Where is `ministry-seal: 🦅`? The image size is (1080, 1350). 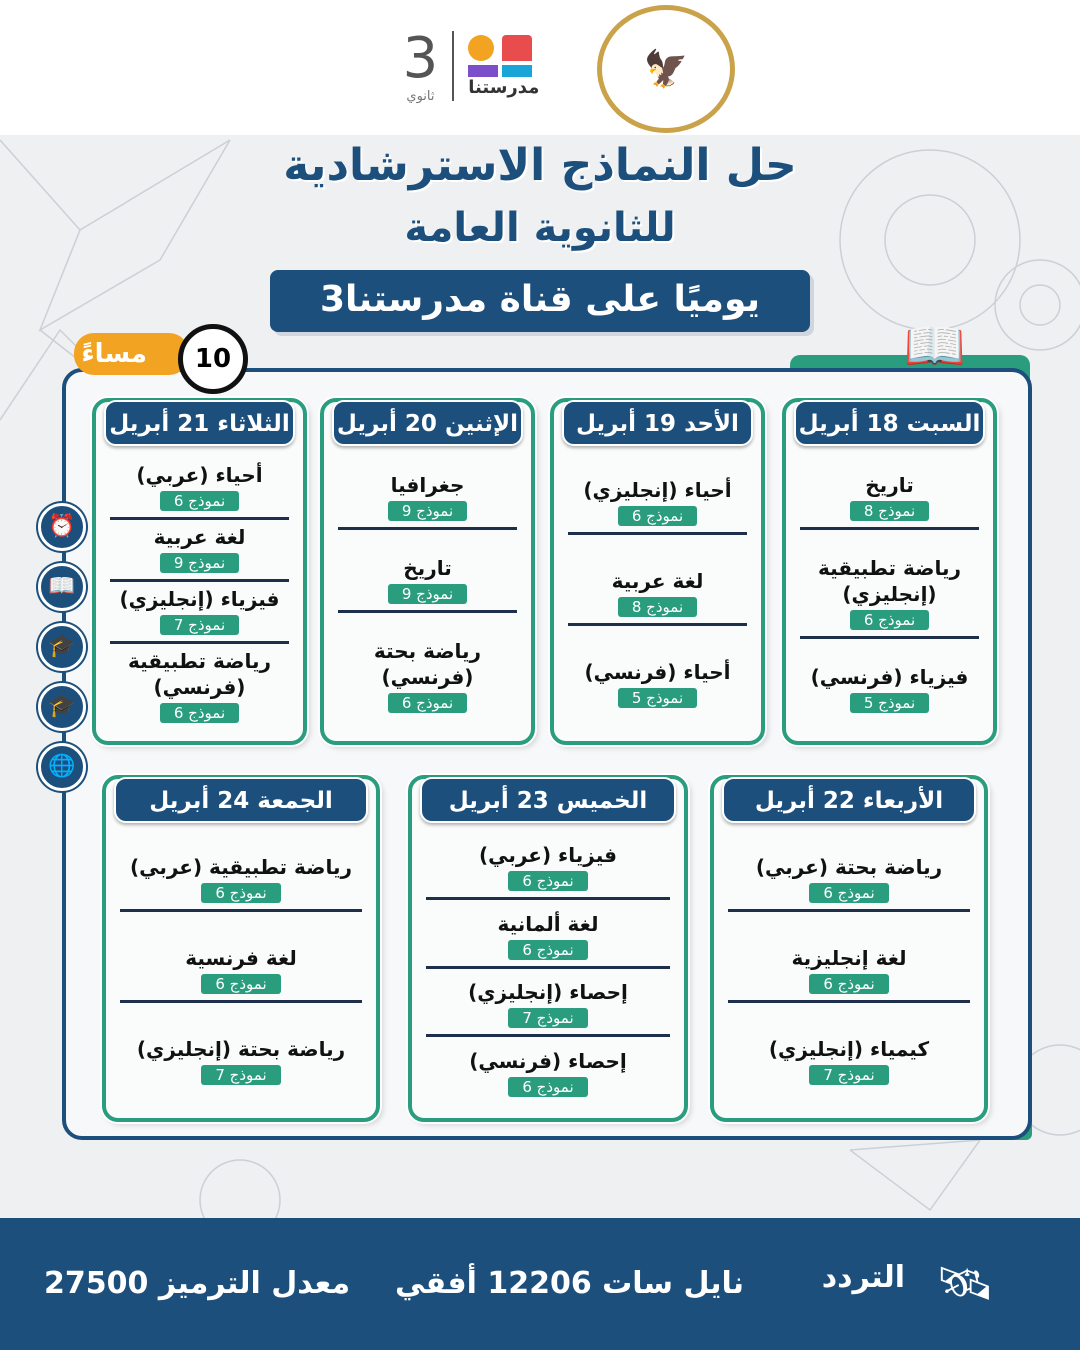
ministry-seal: 🦅 is located at coordinates (666, 69).